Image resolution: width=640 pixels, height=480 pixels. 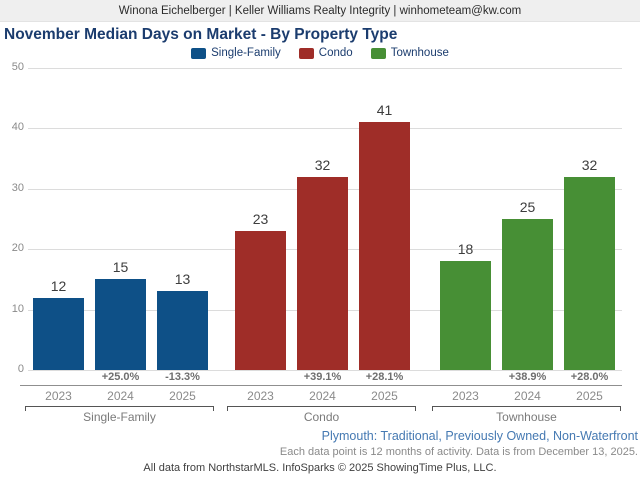 I want to click on y-axis-tick-label: 0, so click(x=20, y=369).